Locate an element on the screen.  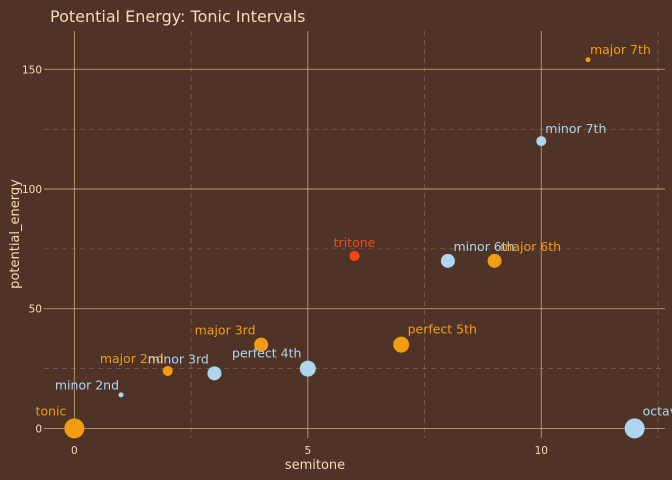
y-tick-label: 100 is located at coordinates (32, 190).